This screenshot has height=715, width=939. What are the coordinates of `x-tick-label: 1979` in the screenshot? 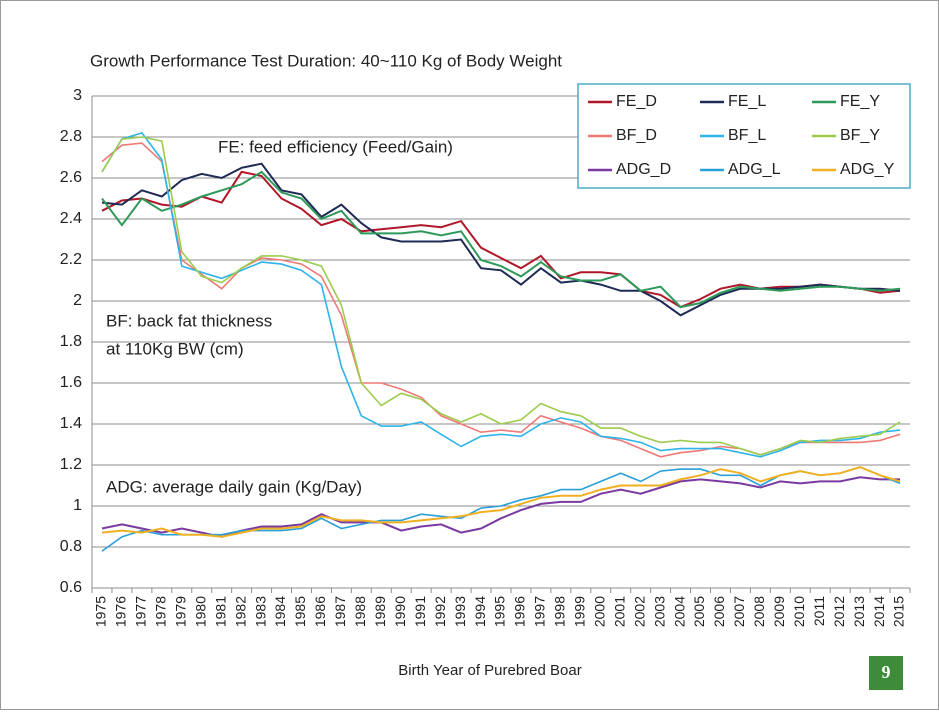 It's located at (180, 611).